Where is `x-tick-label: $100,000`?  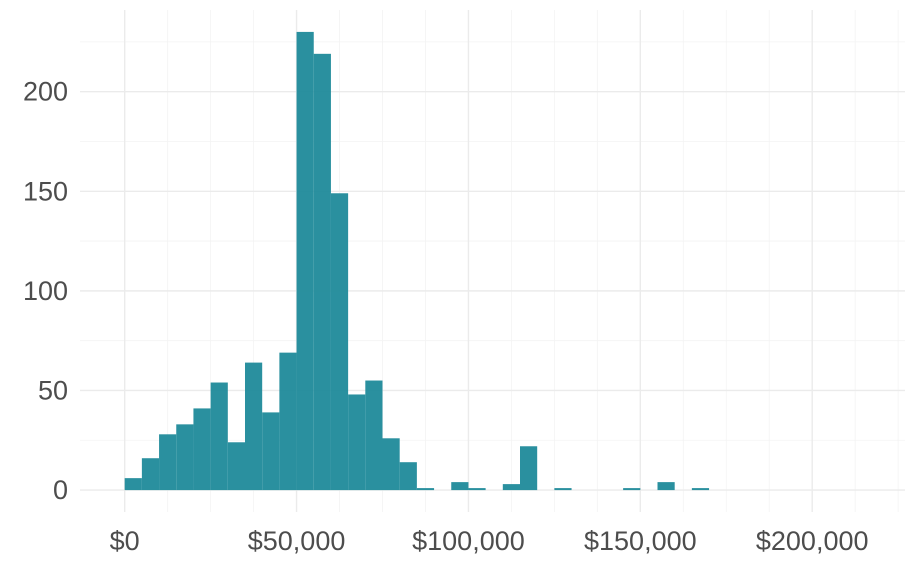
x-tick-label: $100,000 is located at coordinates (468, 541).